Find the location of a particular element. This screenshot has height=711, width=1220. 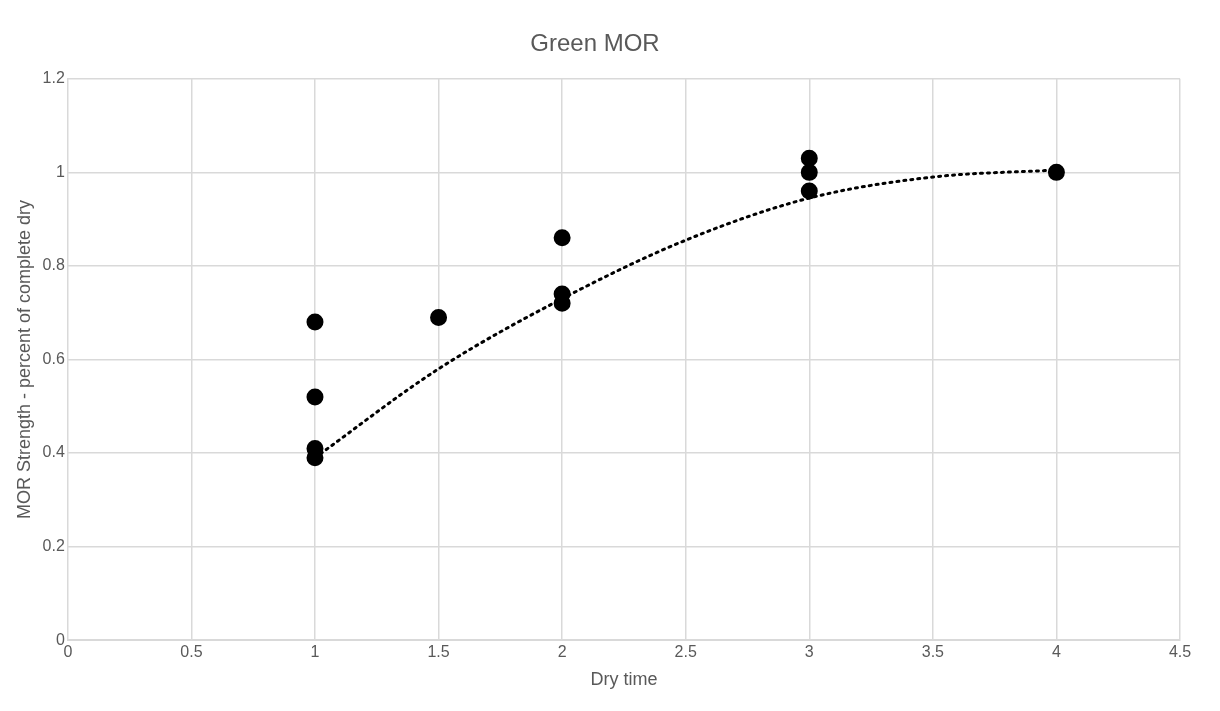

x-tick-label: 0.5 is located at coordinates (191, 652).